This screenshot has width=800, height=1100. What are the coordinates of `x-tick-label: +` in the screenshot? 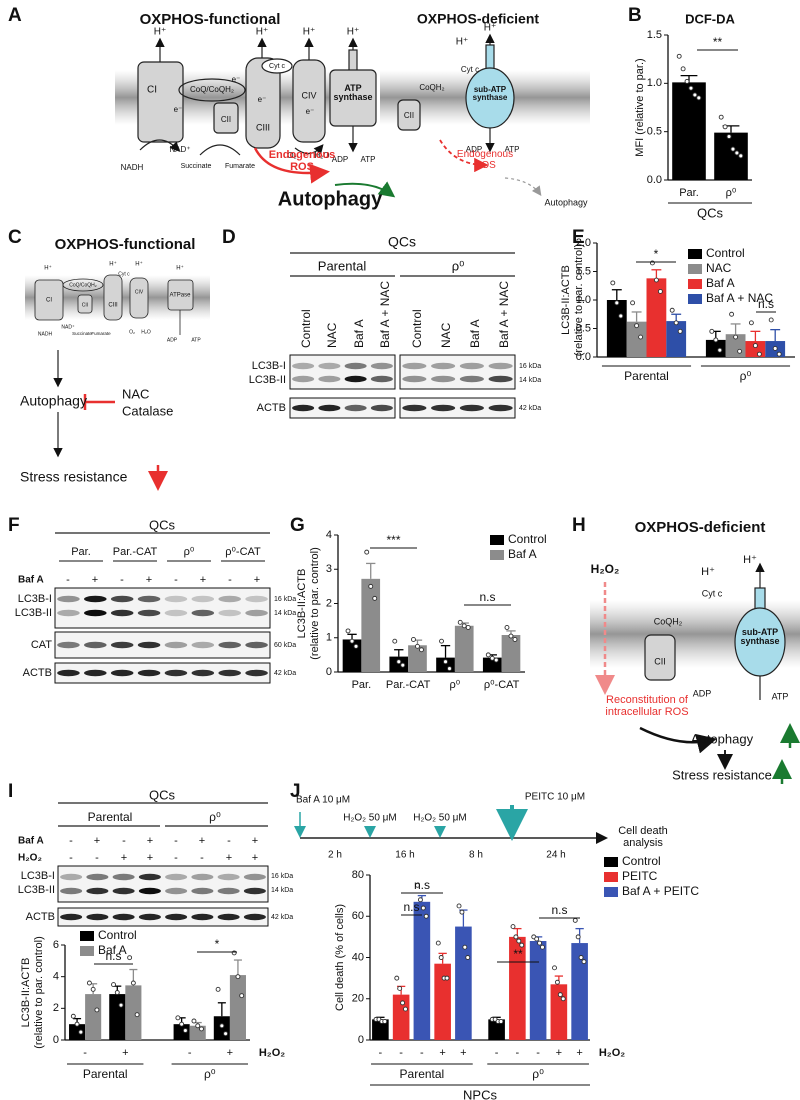 It's located at (125, 1053).